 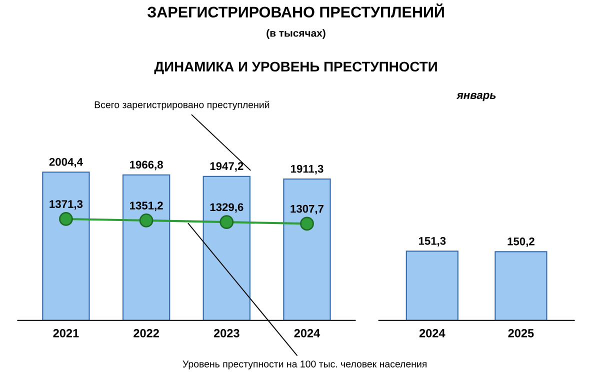 I want to click on x-tick-label: 2023, so click(x=227, y=333).